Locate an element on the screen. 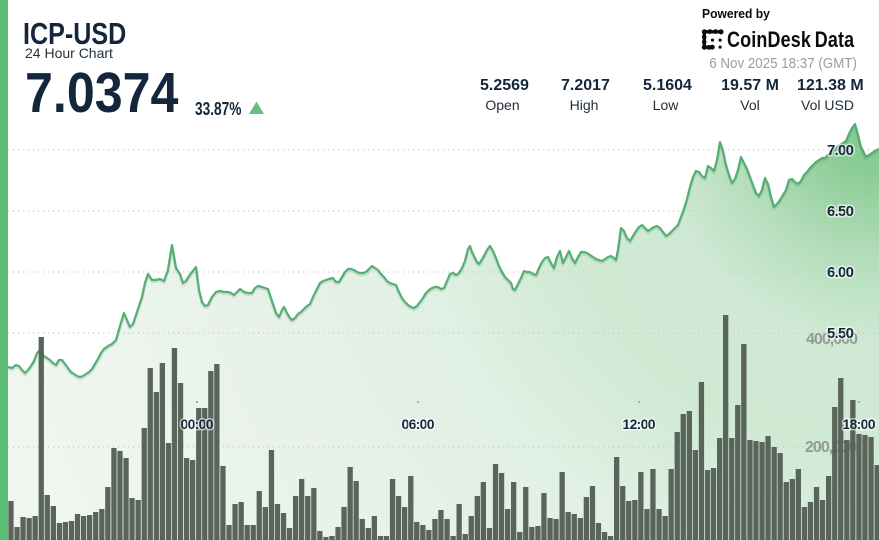 This screenshot has height=540, width=879. svg-text: 12:00 is located at coordinates (639, 424).